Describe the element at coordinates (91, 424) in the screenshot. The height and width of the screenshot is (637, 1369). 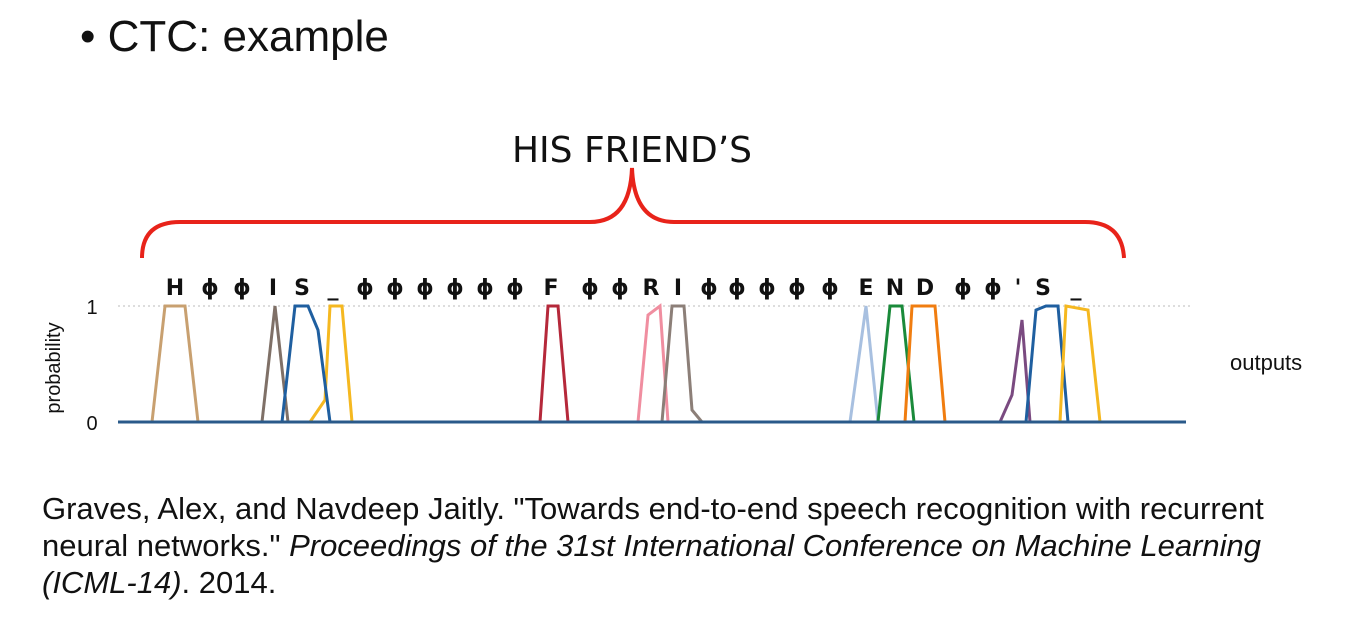
I see `y-tick-label: 0` at that location.